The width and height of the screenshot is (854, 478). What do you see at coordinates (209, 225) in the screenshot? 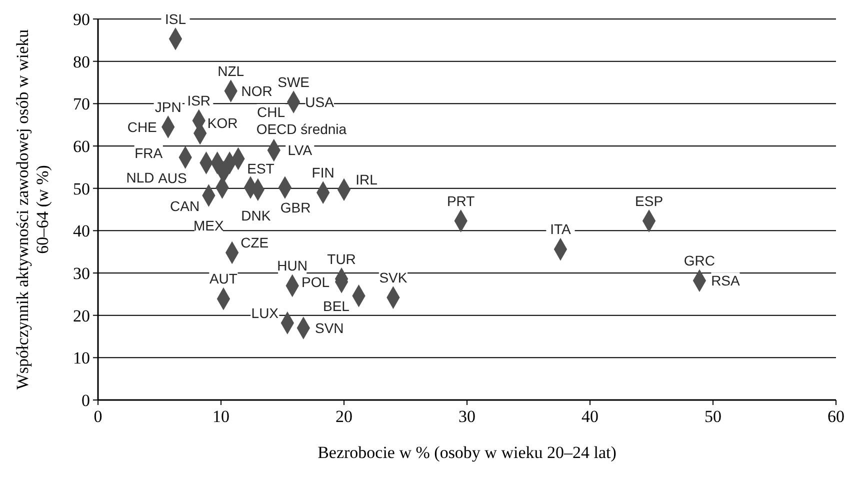
I see `annotation: MEX` at bounding box center [209, 225].